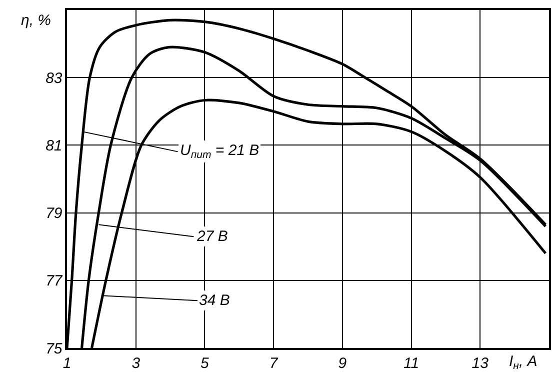 Image resolution: width=560 pixels, height=380 pixels. Describe the element at coordinates (214, 300) in the screenshot. I see `annotation: 34 В` at that location.